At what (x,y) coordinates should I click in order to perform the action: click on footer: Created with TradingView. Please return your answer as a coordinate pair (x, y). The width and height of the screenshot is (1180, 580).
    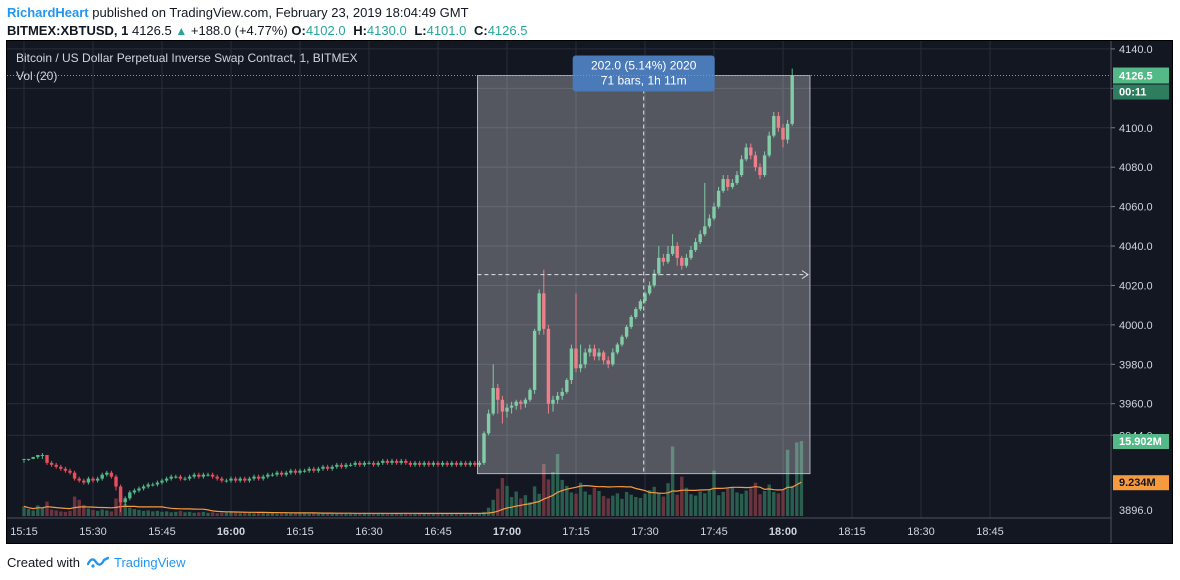
    Looking at the image, I should click on (96, 563).